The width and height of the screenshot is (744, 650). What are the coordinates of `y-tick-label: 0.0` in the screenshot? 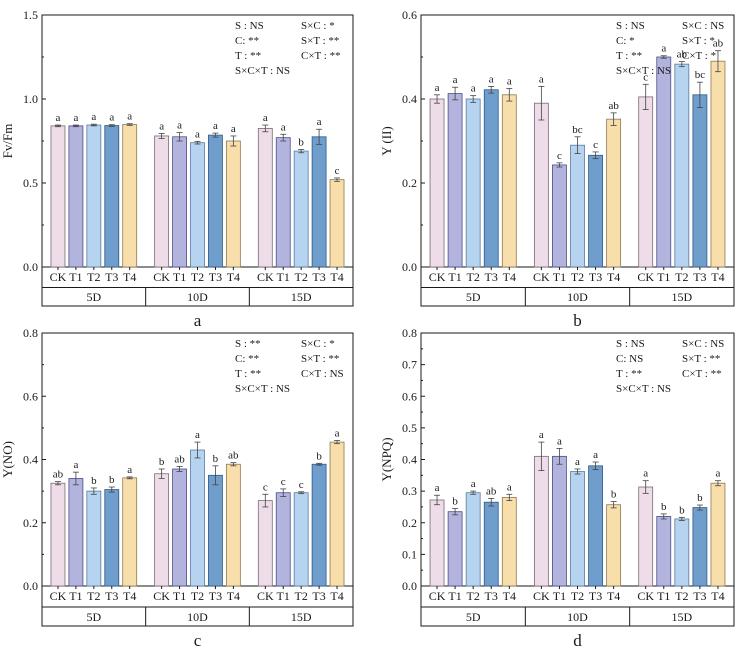 It's located at (30, 267).